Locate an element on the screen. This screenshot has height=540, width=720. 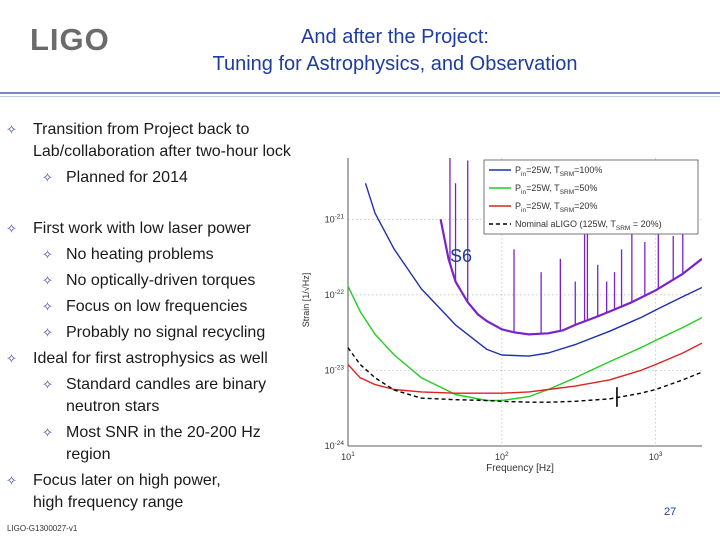
bullet-line: Most SNR in the 20-200 Hz is located at coordinates (163, 432).